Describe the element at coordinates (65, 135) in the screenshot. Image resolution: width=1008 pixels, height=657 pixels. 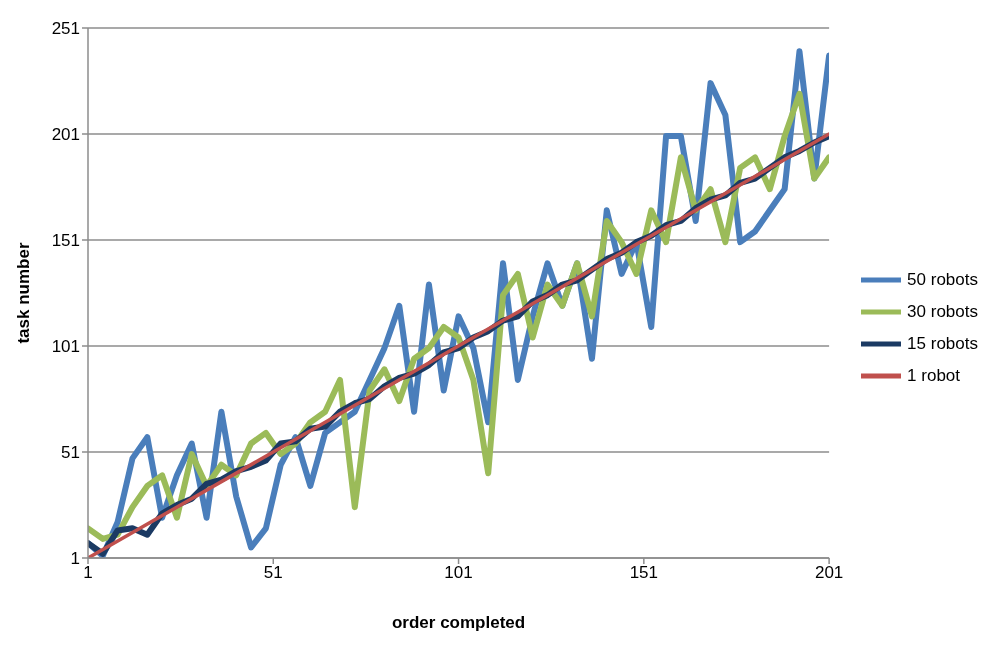
I see `y-tick-label: 201` at that location.